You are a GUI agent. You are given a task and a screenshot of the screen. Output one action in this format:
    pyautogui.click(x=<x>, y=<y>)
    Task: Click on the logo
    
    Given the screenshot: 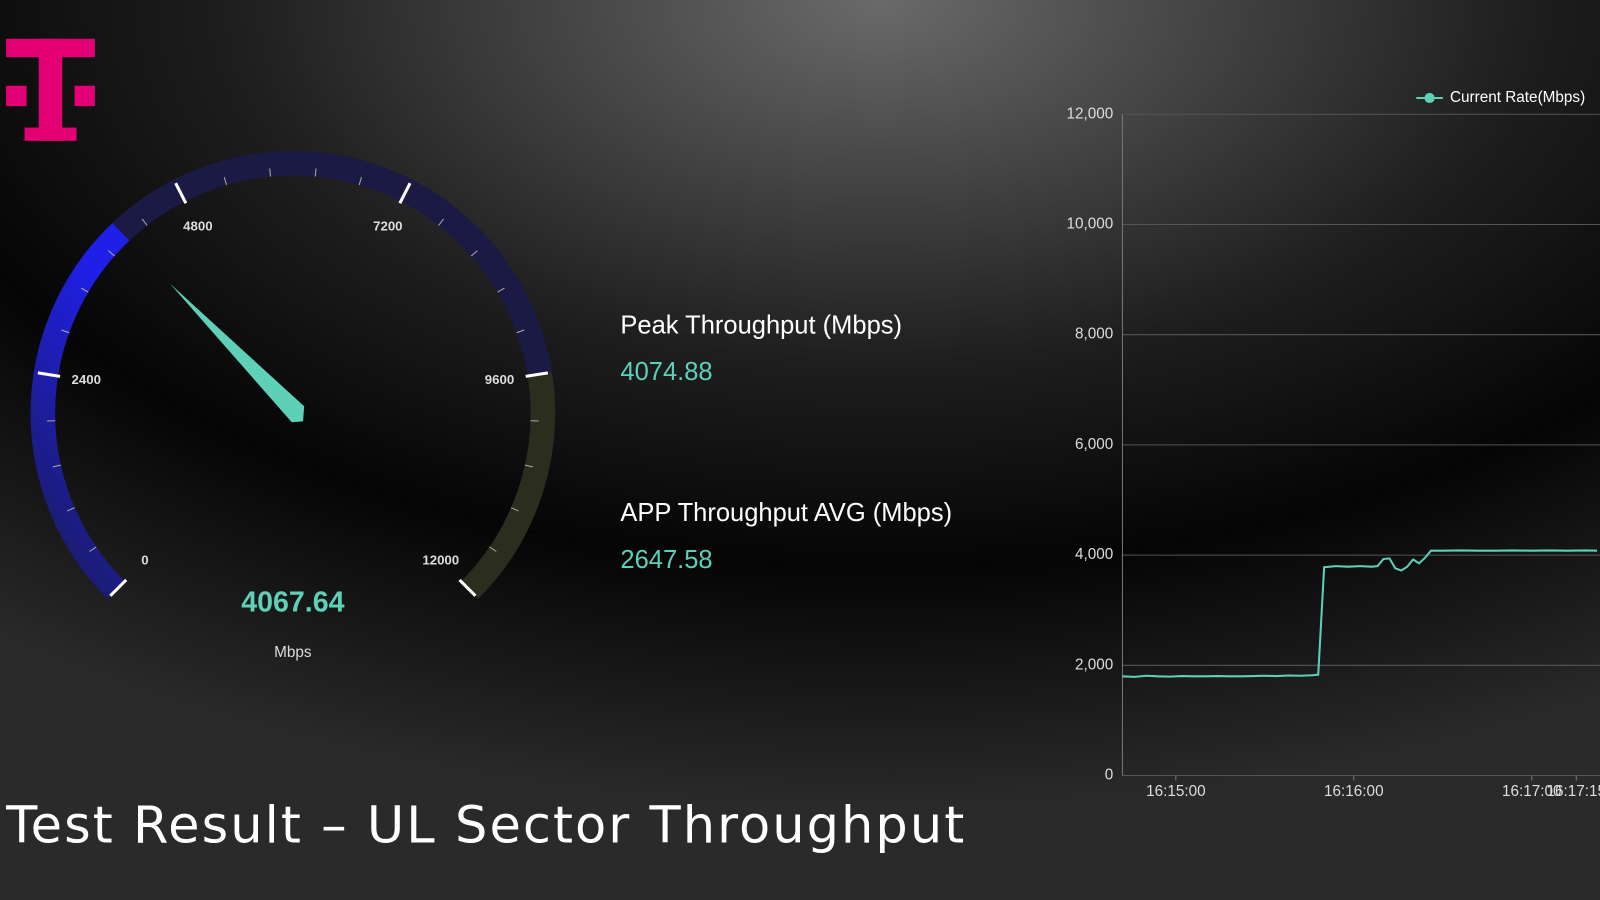 What is the action you would take?
    pyautogui.click(x=50, y=89)
    